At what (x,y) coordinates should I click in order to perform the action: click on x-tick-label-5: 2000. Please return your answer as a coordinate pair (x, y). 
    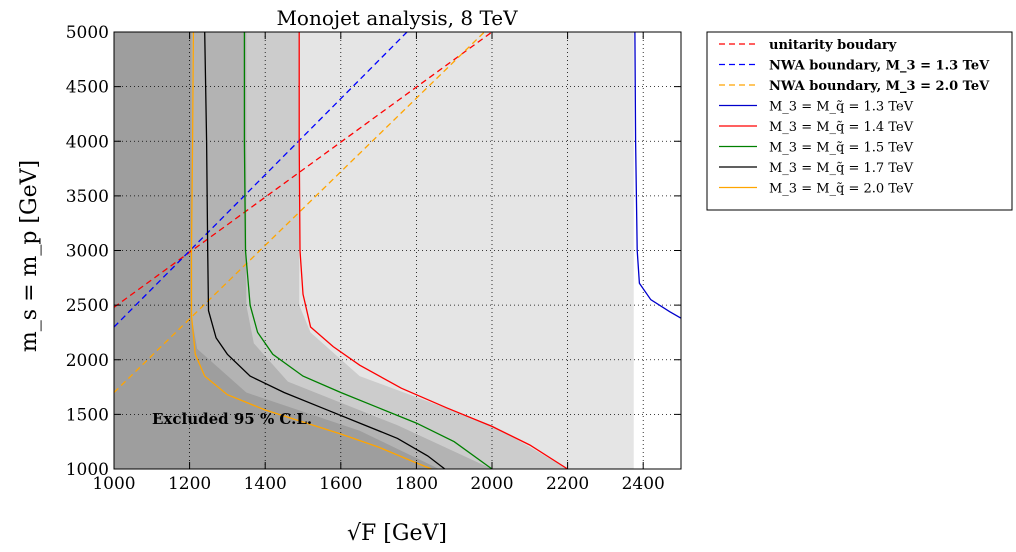
    Looking at the image, I should click on (491, 484).